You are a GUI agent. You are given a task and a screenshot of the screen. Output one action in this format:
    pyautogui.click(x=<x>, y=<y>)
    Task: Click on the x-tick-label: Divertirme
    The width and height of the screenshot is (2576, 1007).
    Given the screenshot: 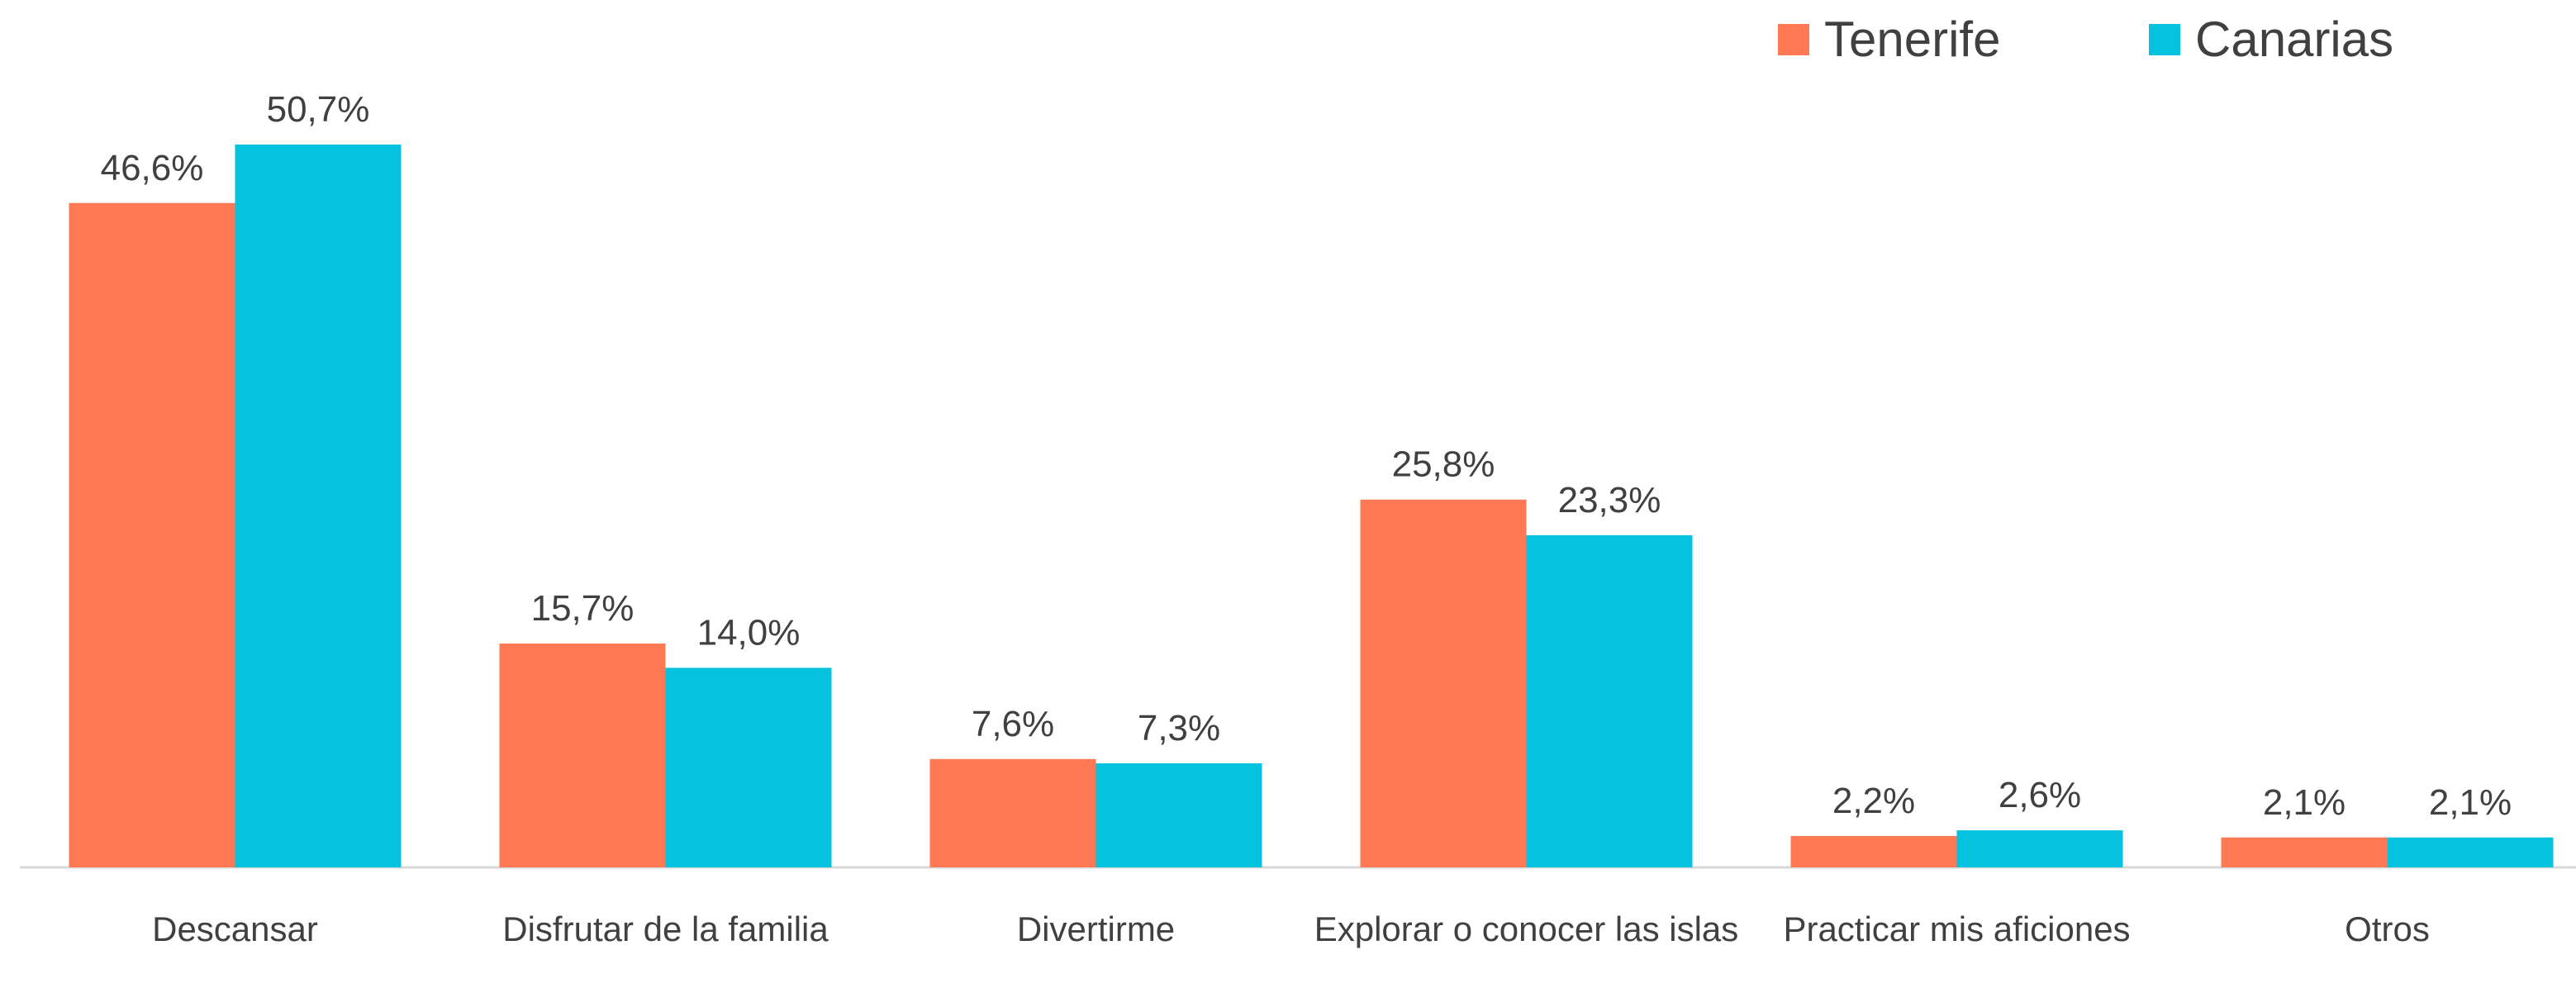 What is the action you would take?
    pyautogui.click(x=1096, y=929)
    